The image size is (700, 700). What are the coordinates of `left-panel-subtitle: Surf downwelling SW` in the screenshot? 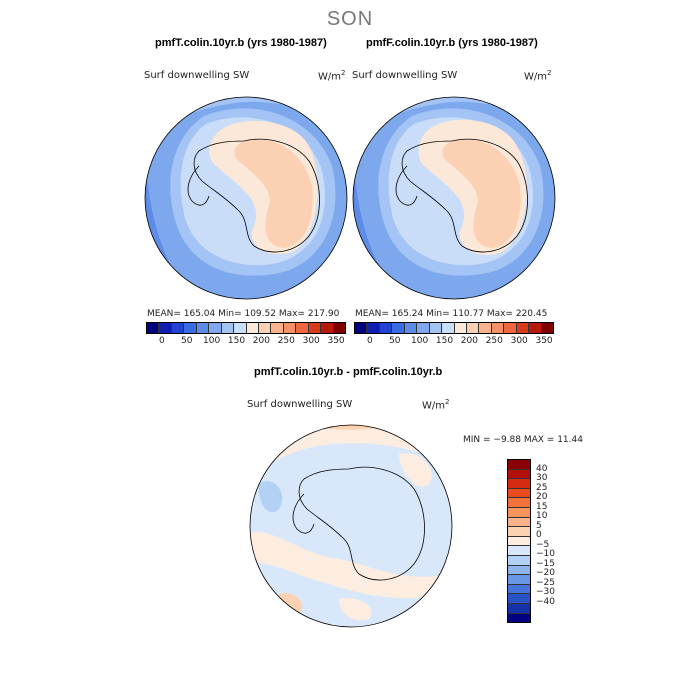 It's located at (197, 75).